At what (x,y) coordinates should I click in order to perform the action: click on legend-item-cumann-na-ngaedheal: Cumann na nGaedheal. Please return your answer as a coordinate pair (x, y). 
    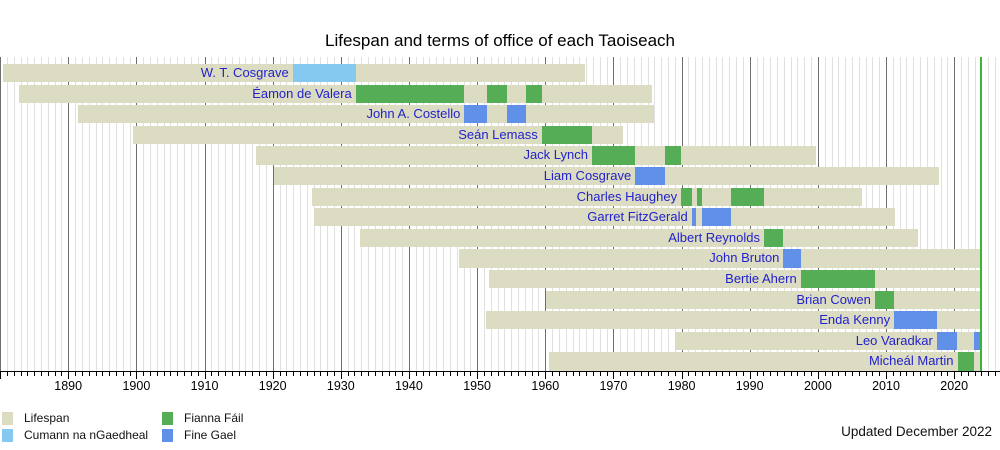
    Looking at the image, I should click on (75, 435).